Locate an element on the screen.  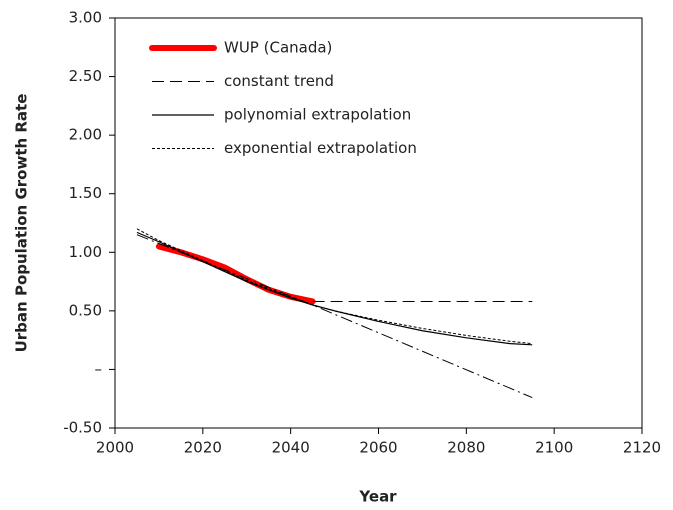
x-tick-label: 2120 is located at coordinates (642, 448).